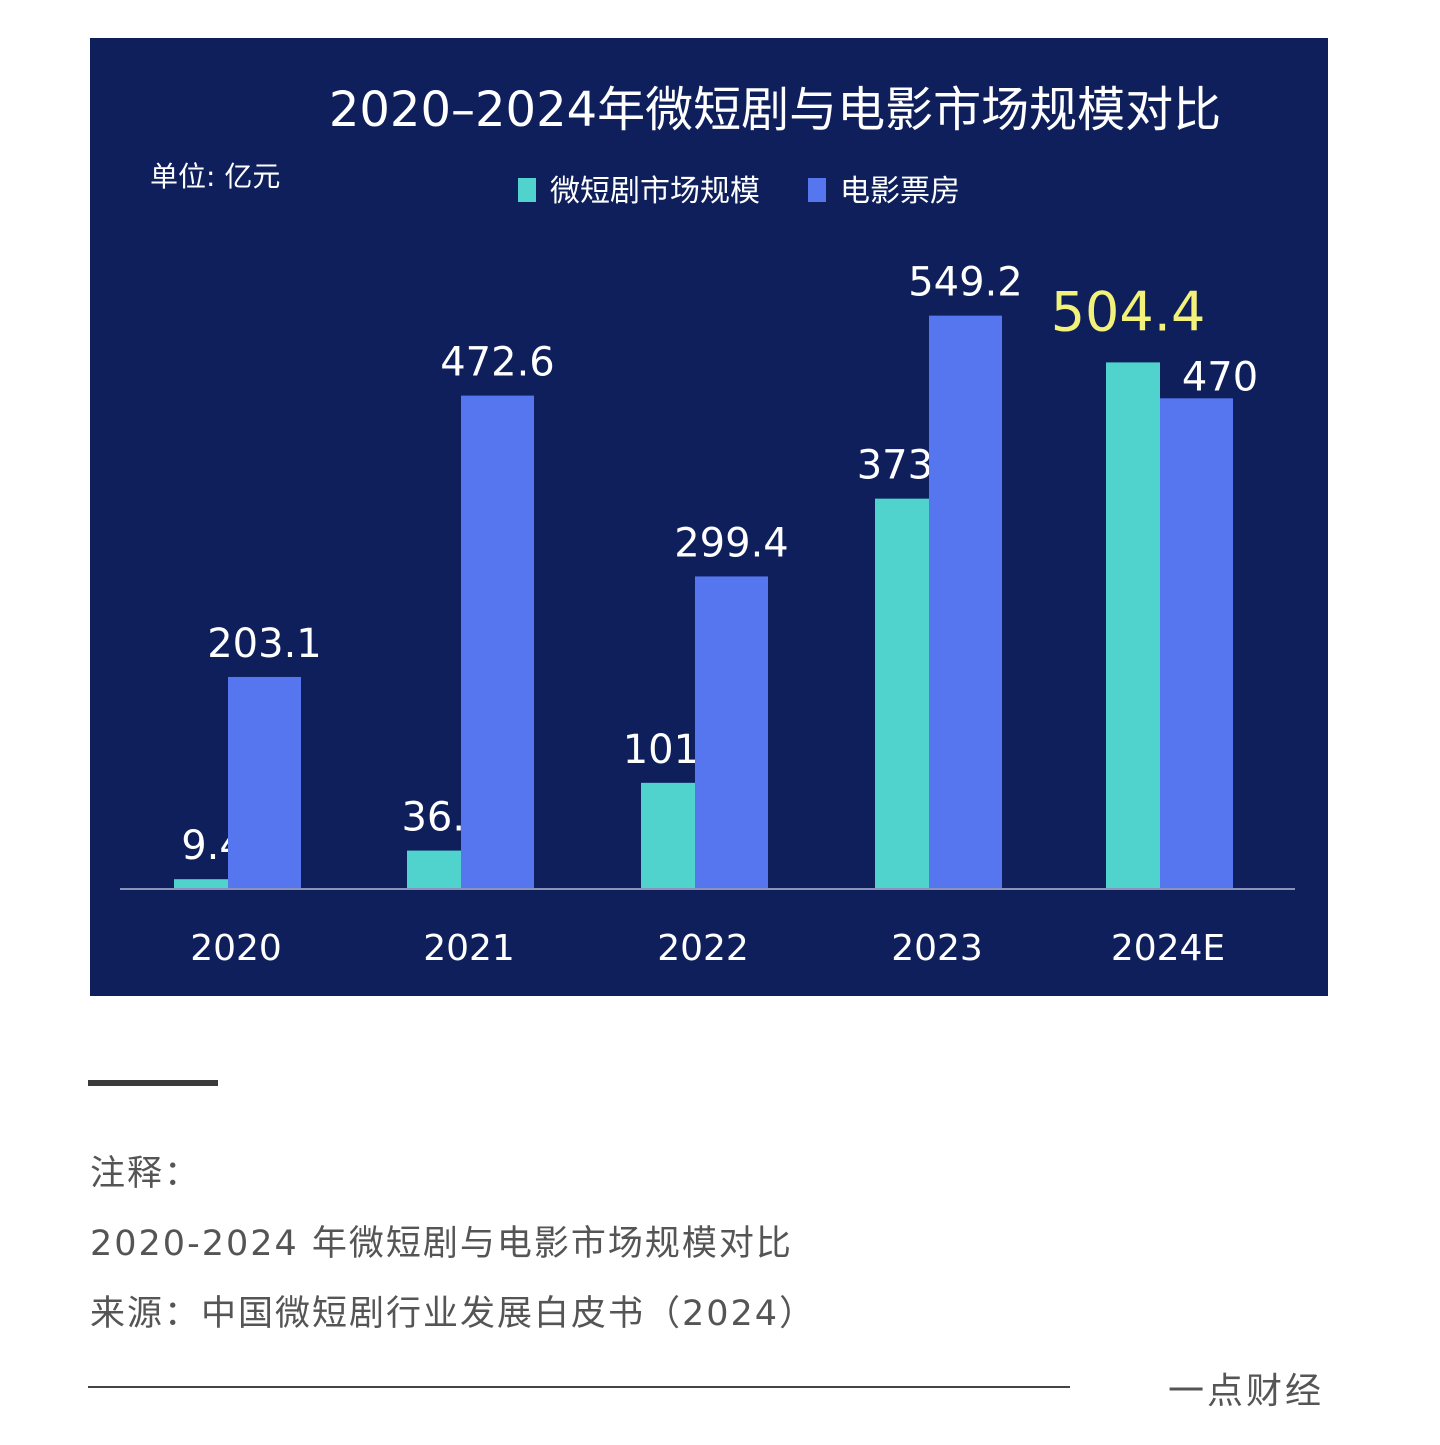  I want to click on notes-source: 来源：中国微短剧行业发展白皮书（2024）, so click(453, 1314).